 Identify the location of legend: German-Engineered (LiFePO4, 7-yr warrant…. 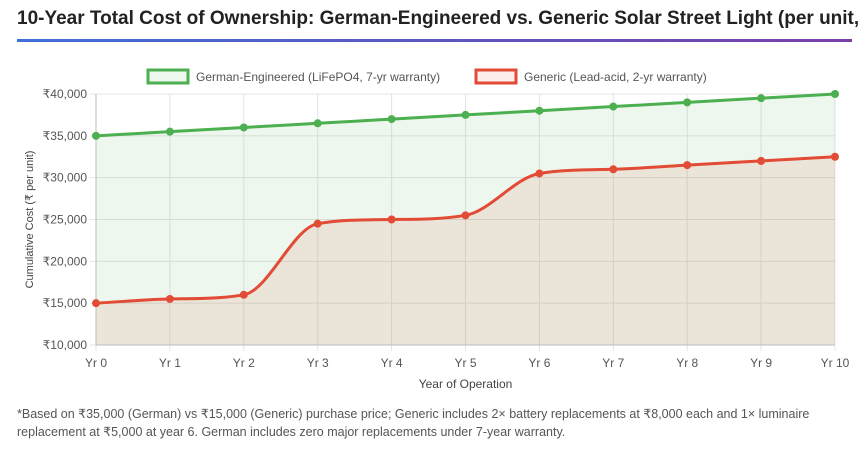
(426, 76).